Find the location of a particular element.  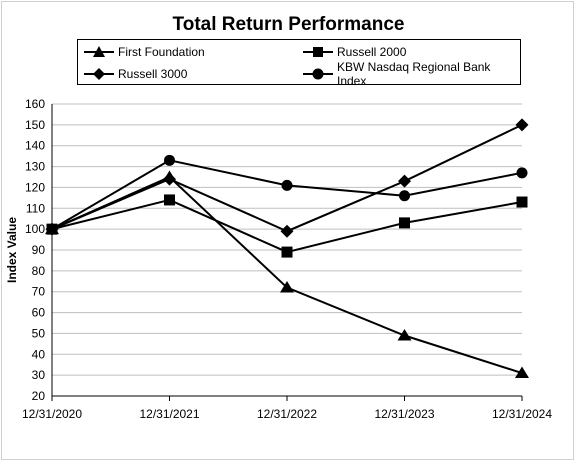

legend-item-first-foundation: First Foundation is located at coordinates (144, 52).